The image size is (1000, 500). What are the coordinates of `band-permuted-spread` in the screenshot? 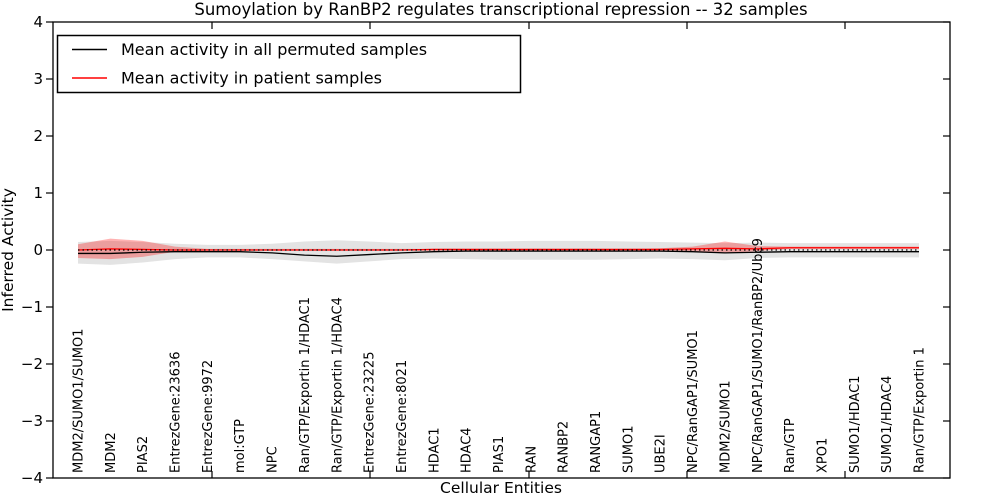 It's located at (498, 252).